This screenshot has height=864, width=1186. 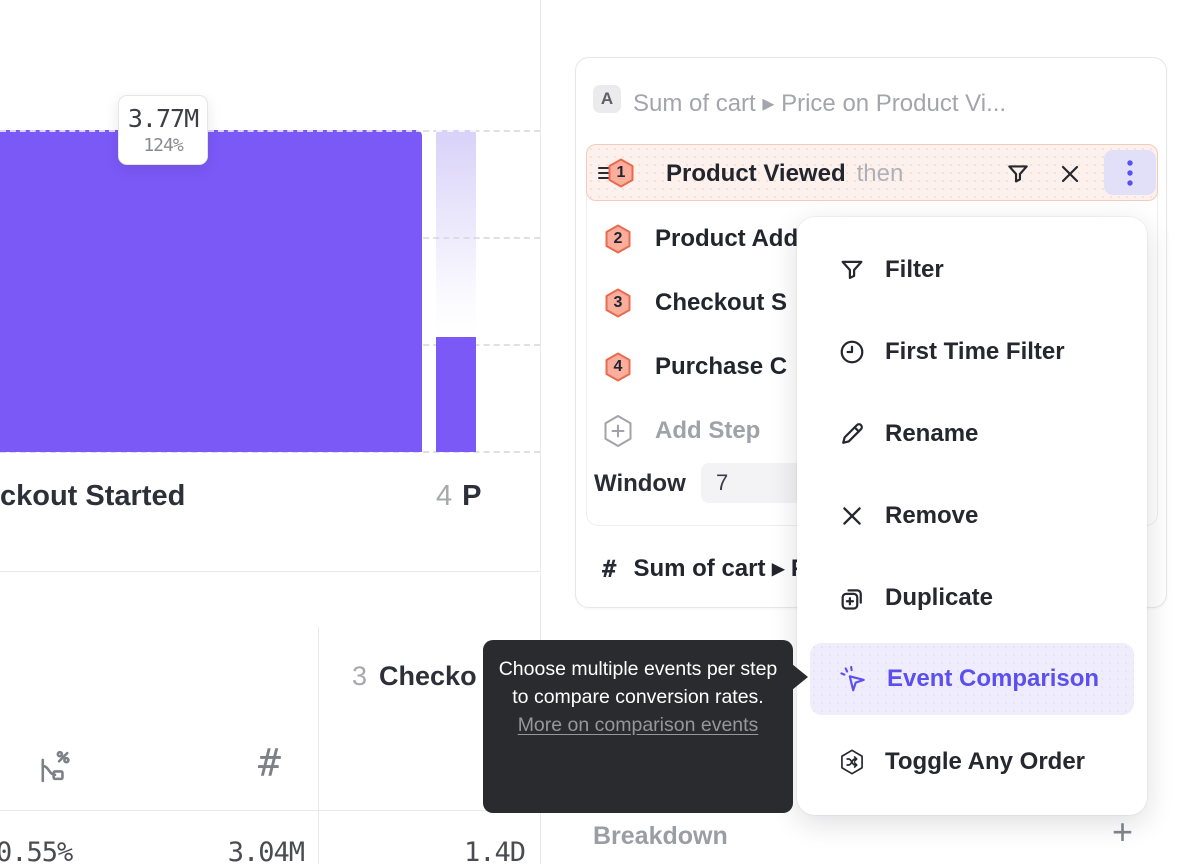 What do you see at coordinates (618, 431) in the screenshot?
I see `add-step-hexagon-icon` at bounding box center [618, 431].